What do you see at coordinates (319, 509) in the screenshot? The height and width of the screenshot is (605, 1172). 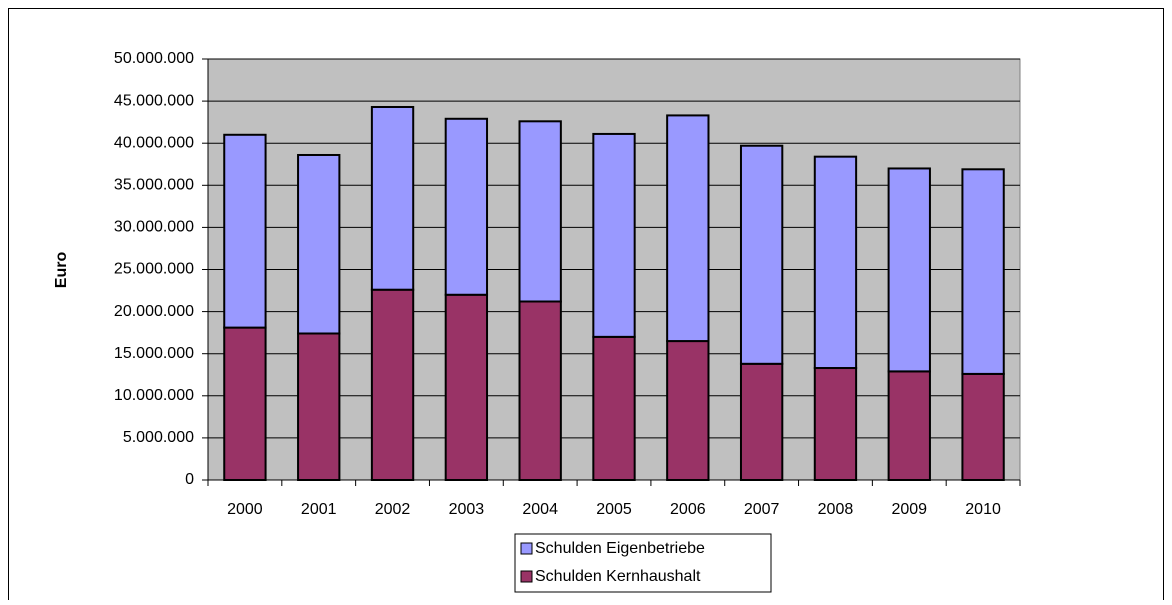 I see `x-tick-label: 2001` at bounding box center [319, 509].